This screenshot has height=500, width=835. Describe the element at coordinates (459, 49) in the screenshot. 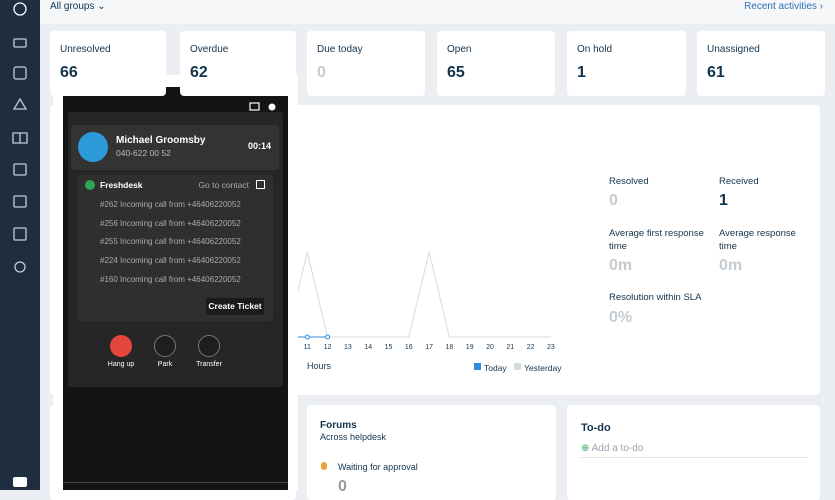

I see `stat-label: Open` at that location.